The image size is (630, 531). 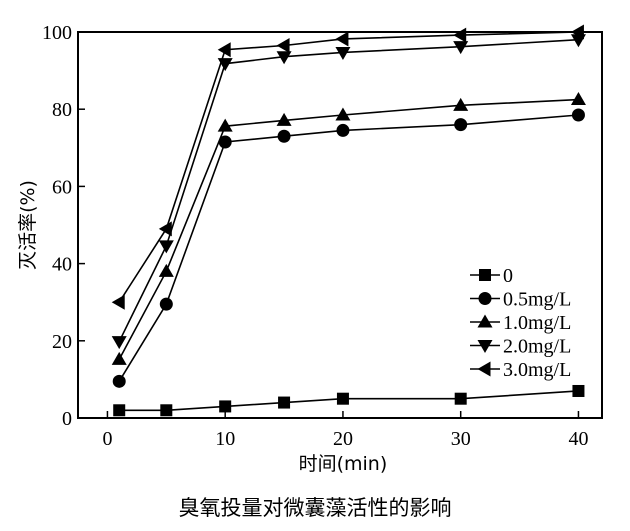 What do you see at coordinates (28, 225) in the screenshot?
I see `y-axis-label: 灭活率(%)` at bounding box center [28, 225].